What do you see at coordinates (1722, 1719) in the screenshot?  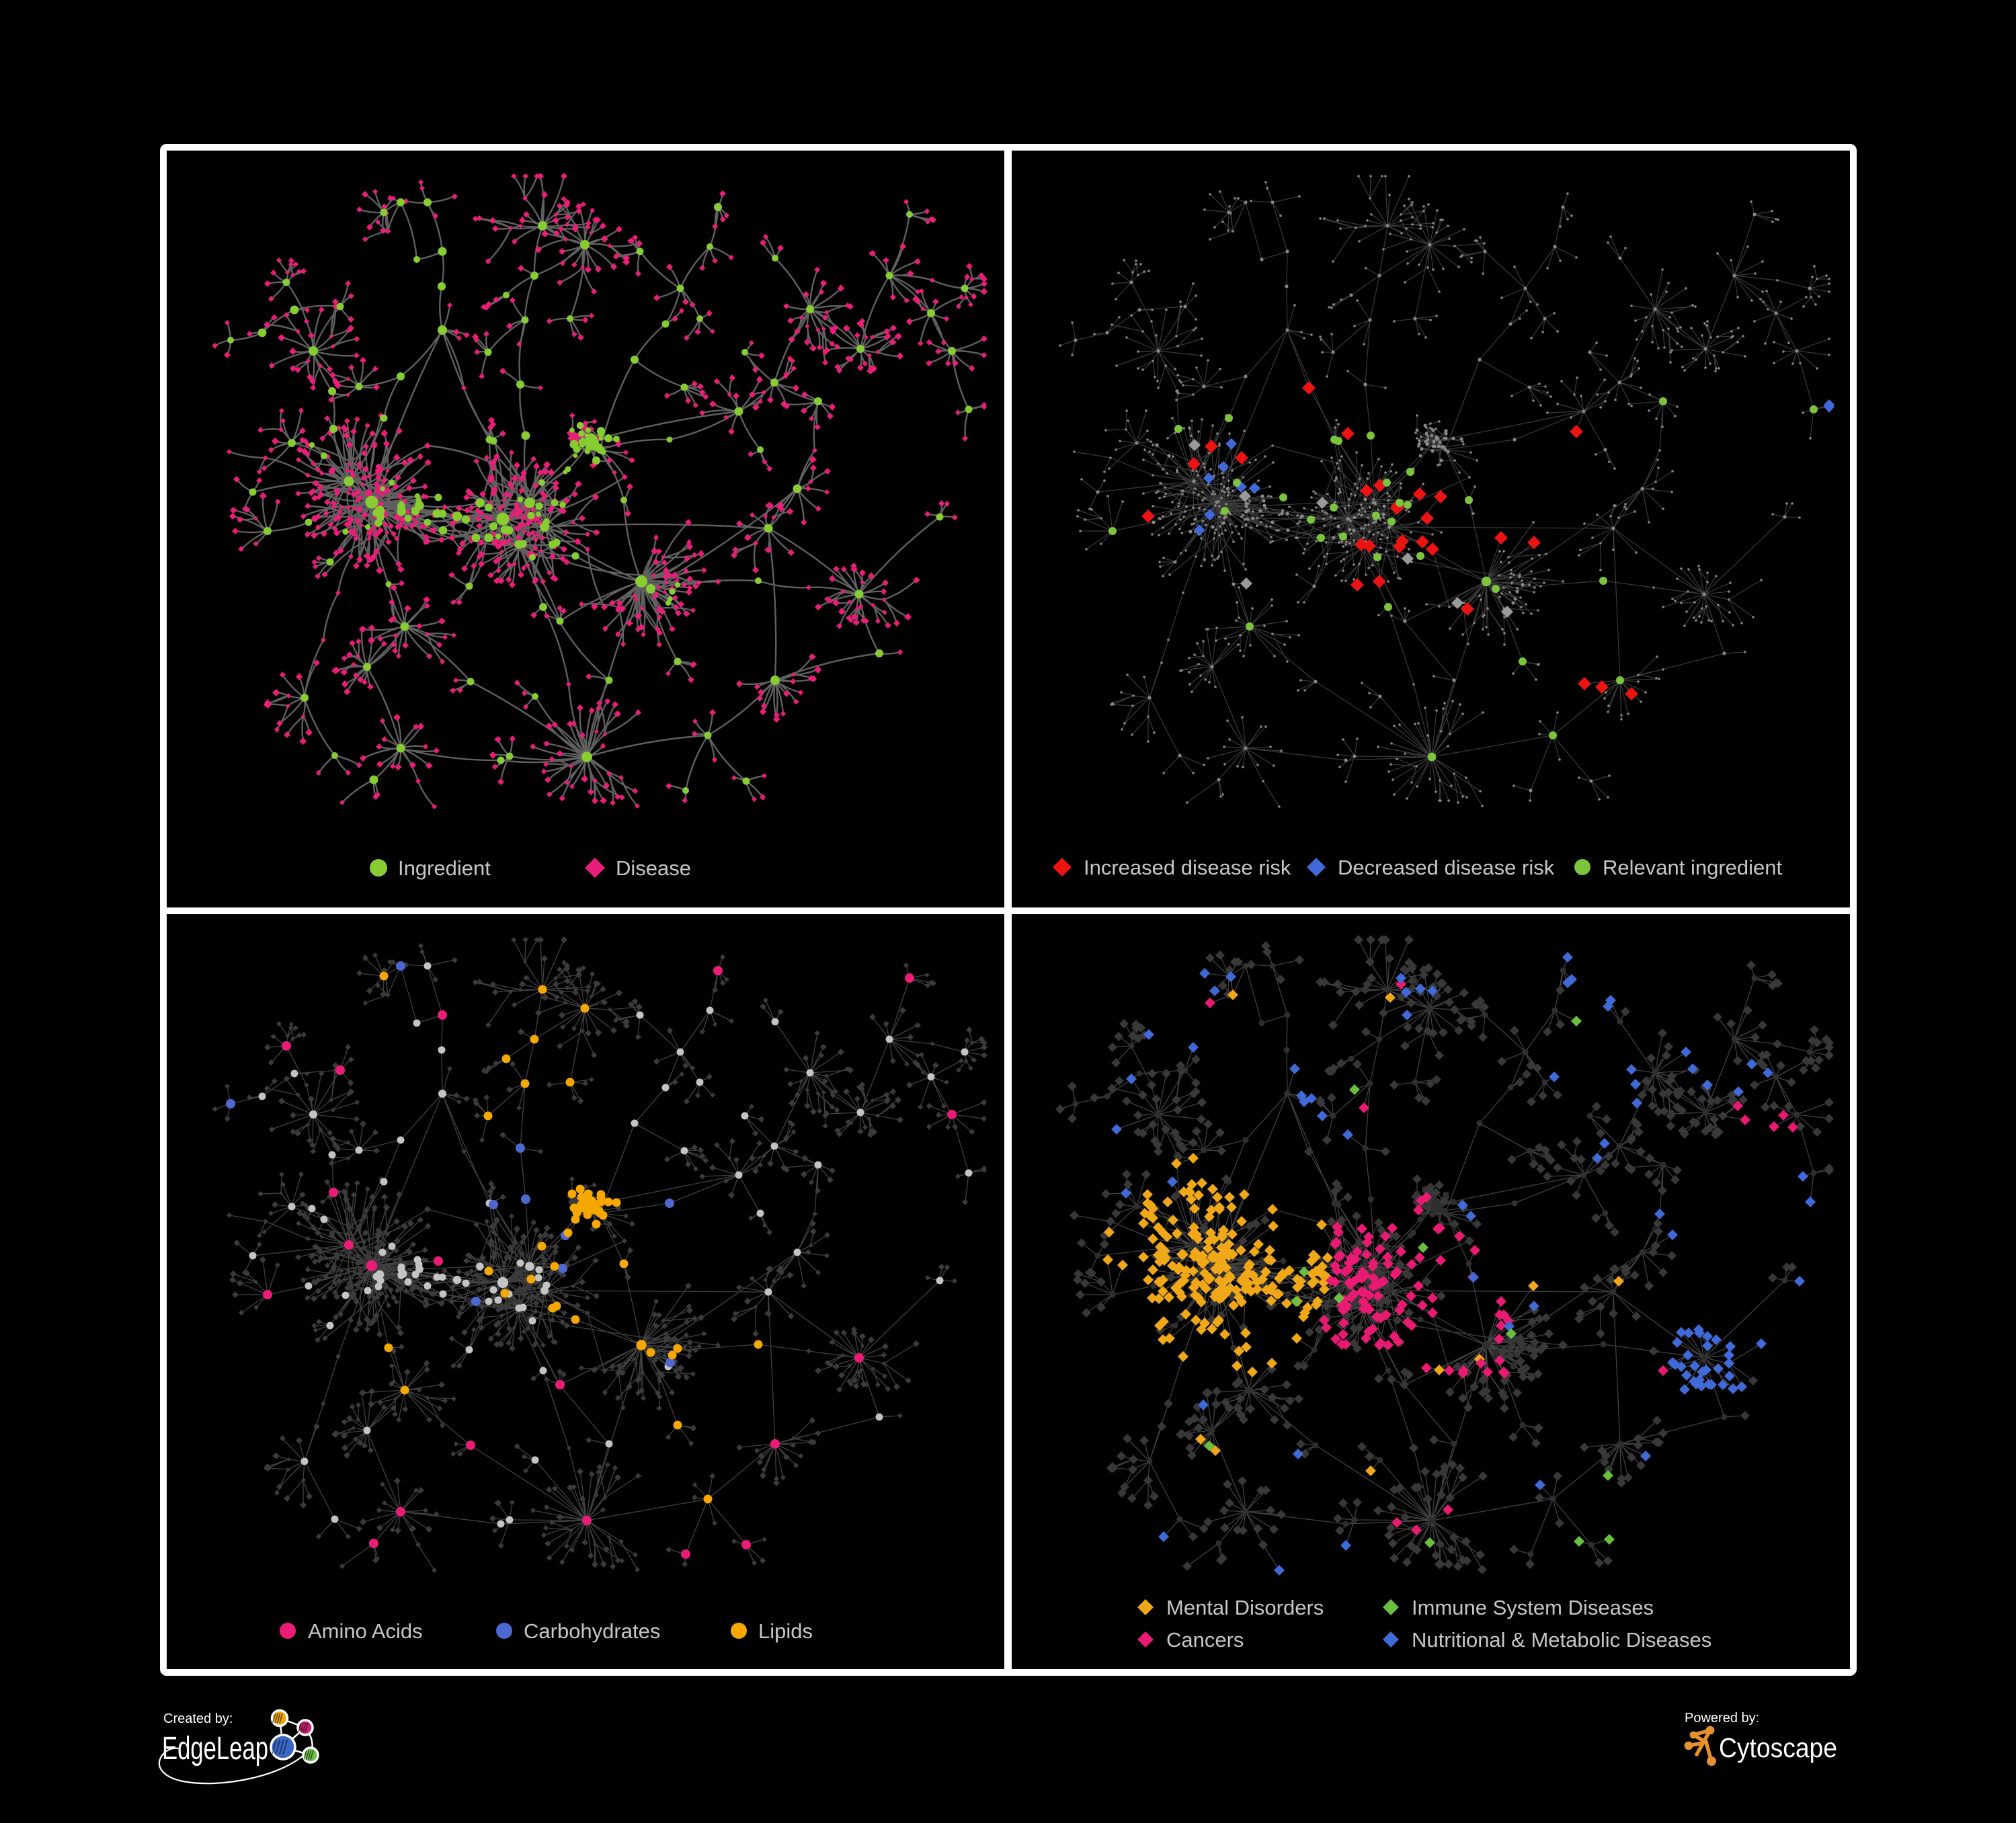 I see `svg-text: Powered by:` at bounding box center [1722, 1719].